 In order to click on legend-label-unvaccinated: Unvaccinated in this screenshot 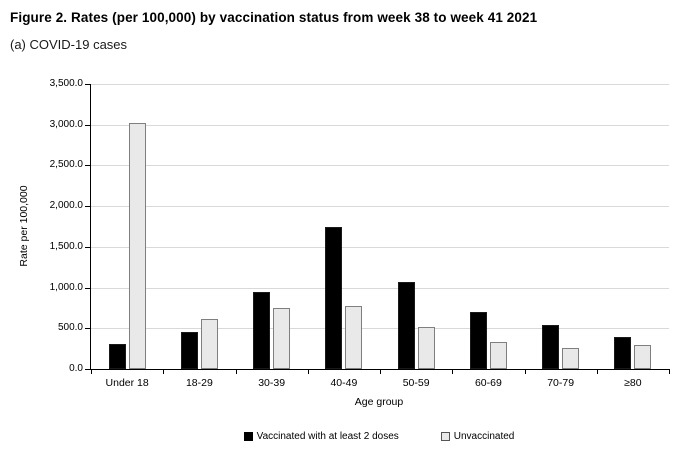, I will do `click(484, 436)`.